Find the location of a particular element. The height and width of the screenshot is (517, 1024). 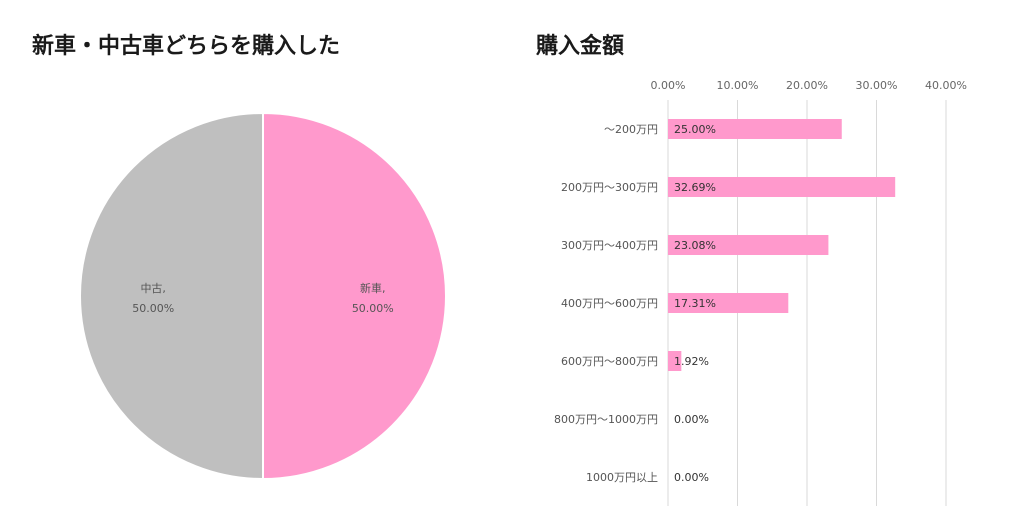

pie-value-label-2: 50.00% is located at coordinates (153, 308).